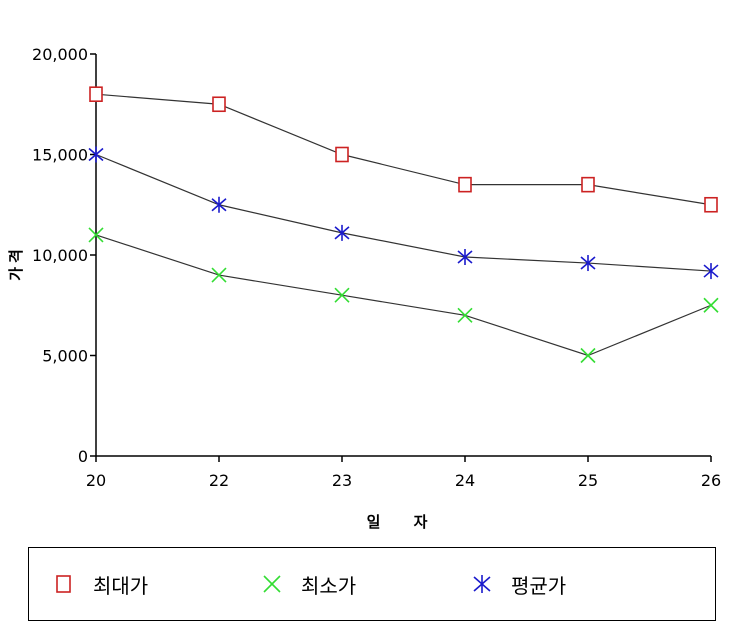 The width and height of the screenshot is (730, 630). I want to click on y-tick-label: 15,000, so click(60, 155).